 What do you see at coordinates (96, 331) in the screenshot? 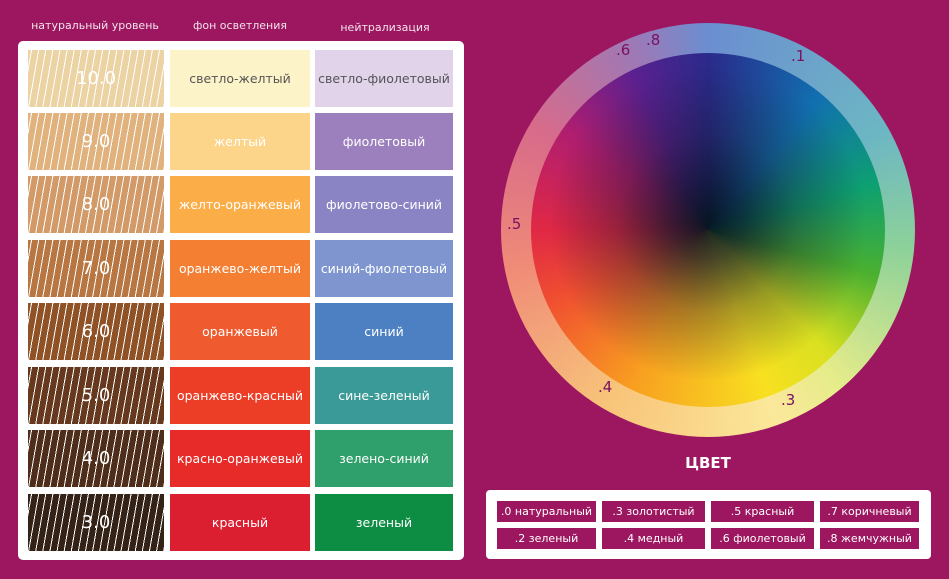
I see `hair-level-swatch: 6.0` at bounding box center [96, 331].